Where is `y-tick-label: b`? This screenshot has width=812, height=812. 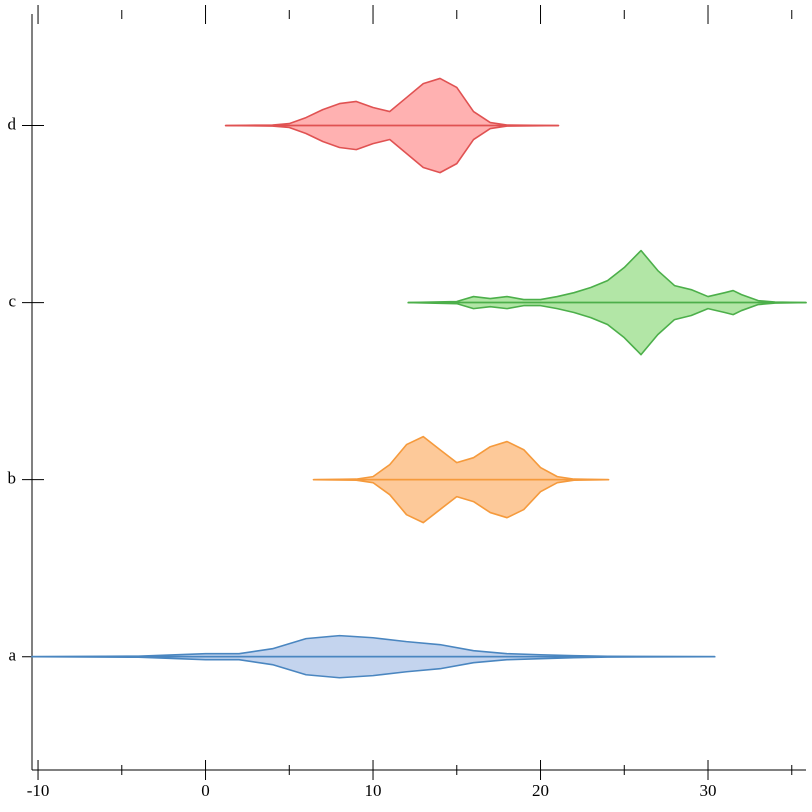
y-tick-label: b is located at coordinates (12, 478).